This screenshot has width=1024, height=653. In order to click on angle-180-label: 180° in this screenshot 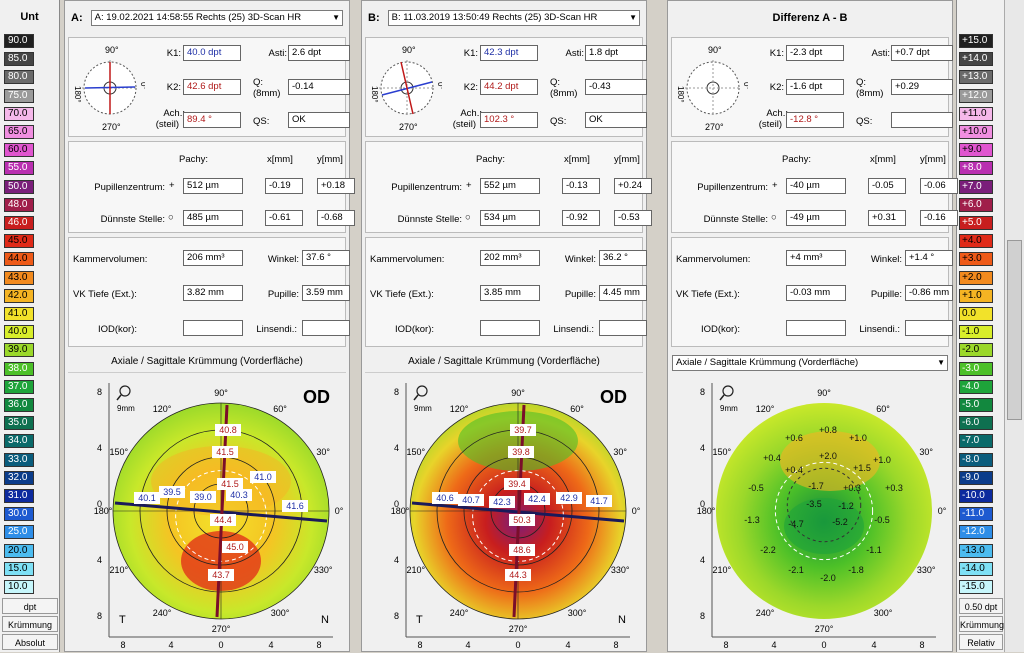, I will do `click(681, 94)`.